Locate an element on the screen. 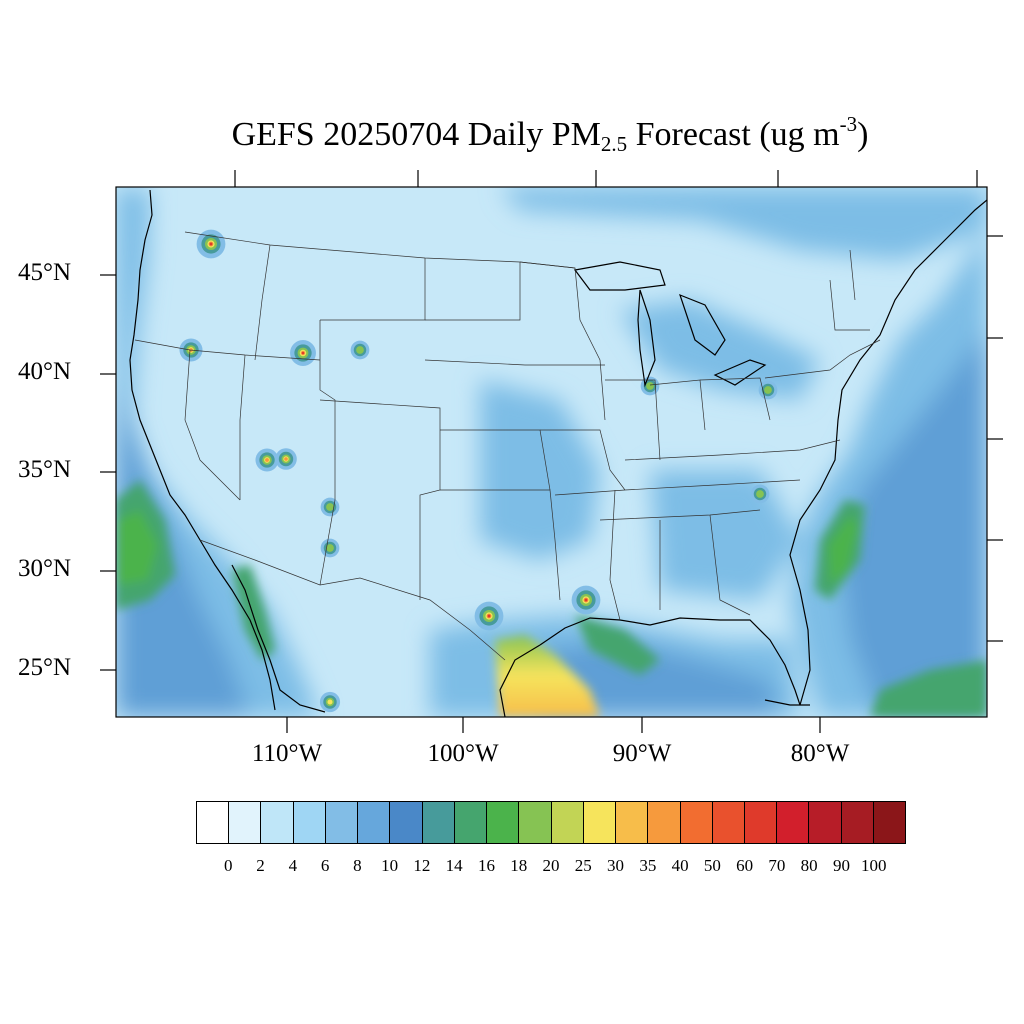 This screenshot has height=1024, width=1024. great-lakes-field is located at coordinates (720, 350).